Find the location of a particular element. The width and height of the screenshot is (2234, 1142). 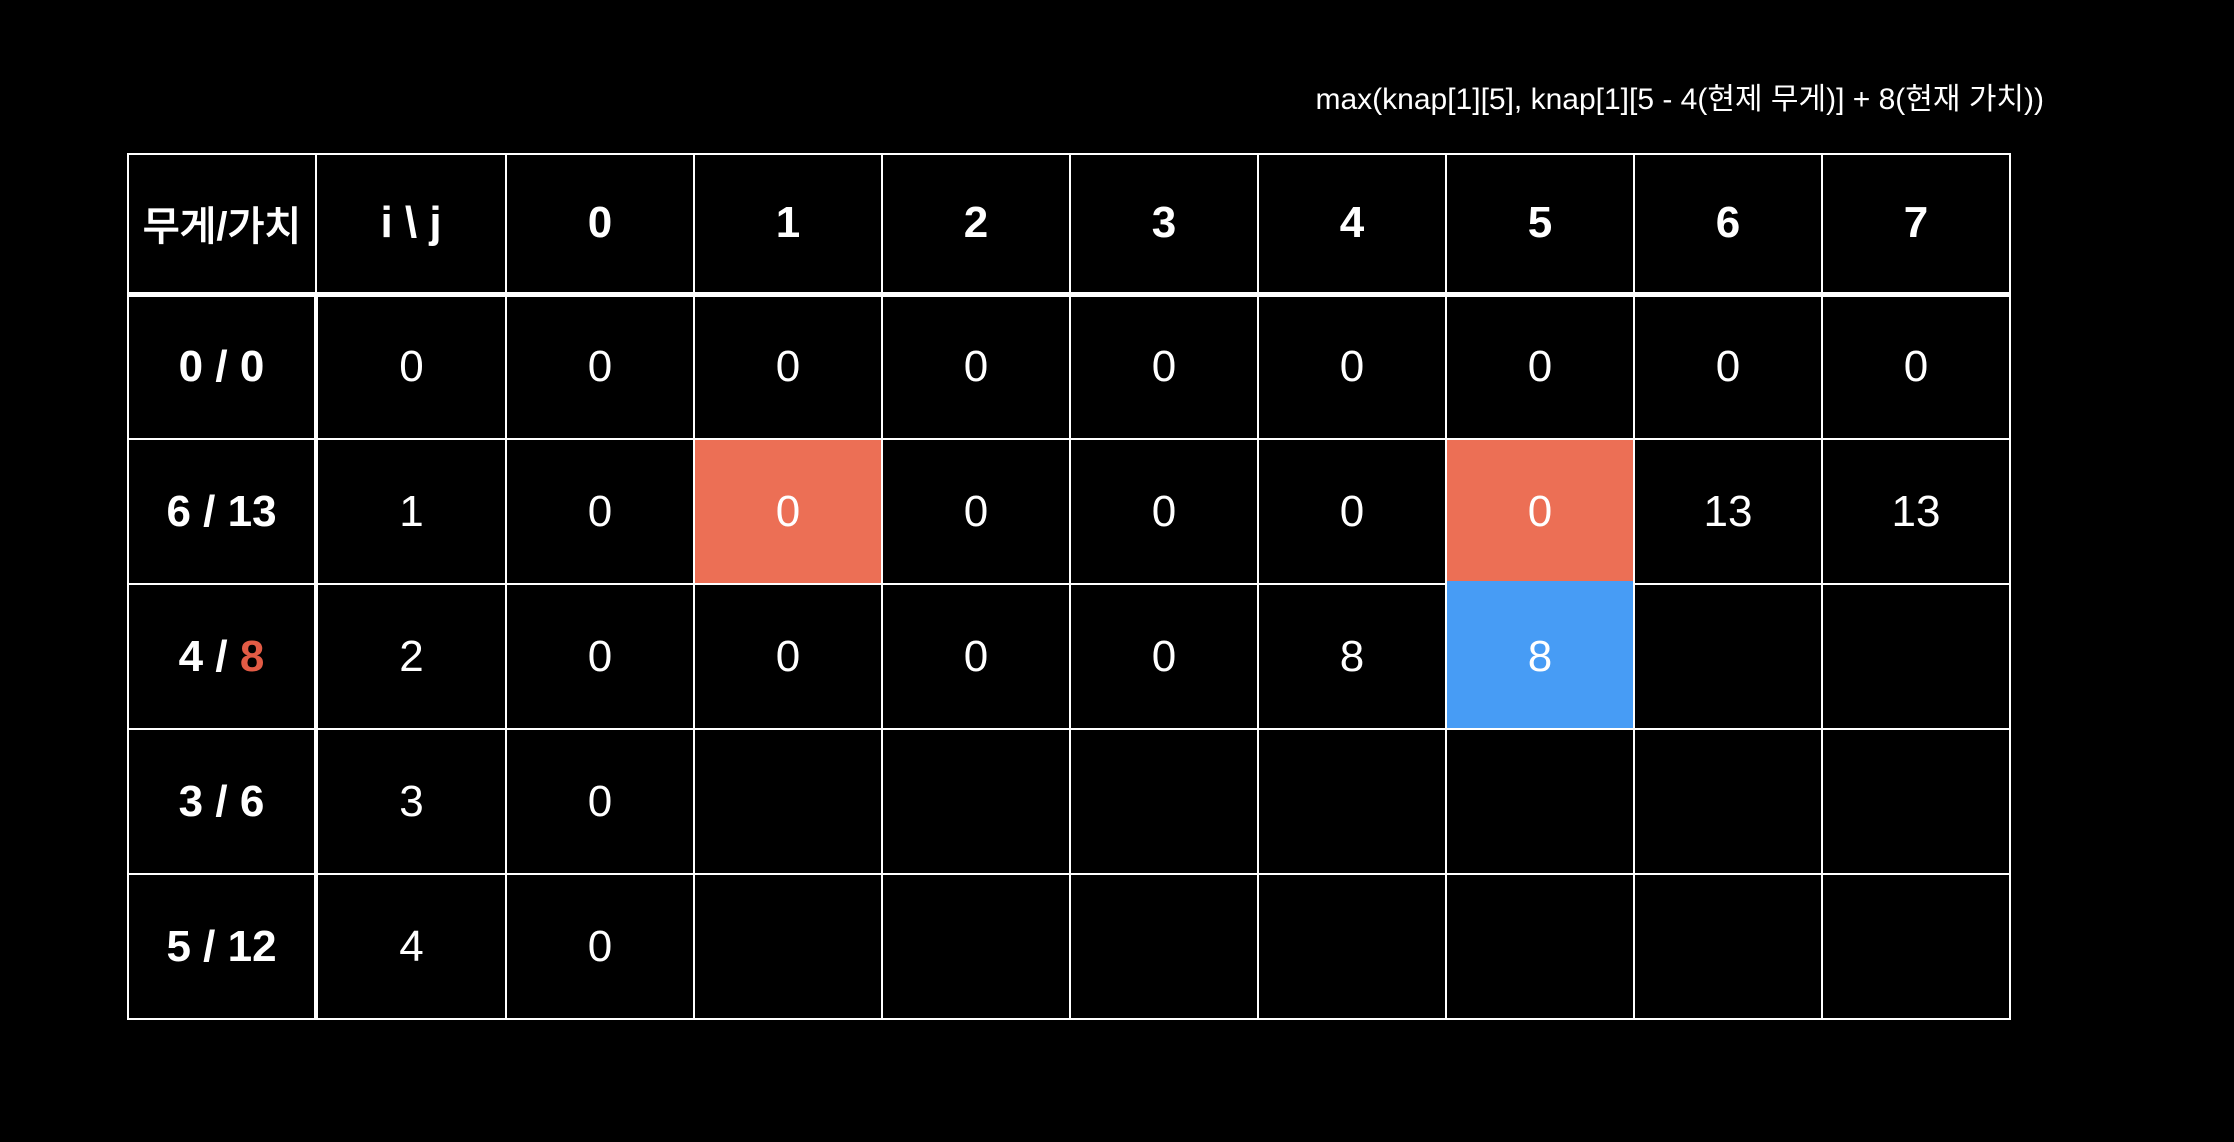

cell-r4-c6 is located at coordinates (1728, 946).